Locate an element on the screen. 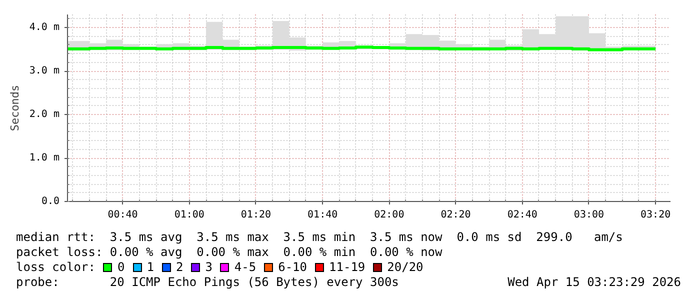 The height and width of the screenshot is (297, 697). text: probe: 20 ICMP Echo Pings (56 Bytes) every 300s is located at coordinates (207, 282).